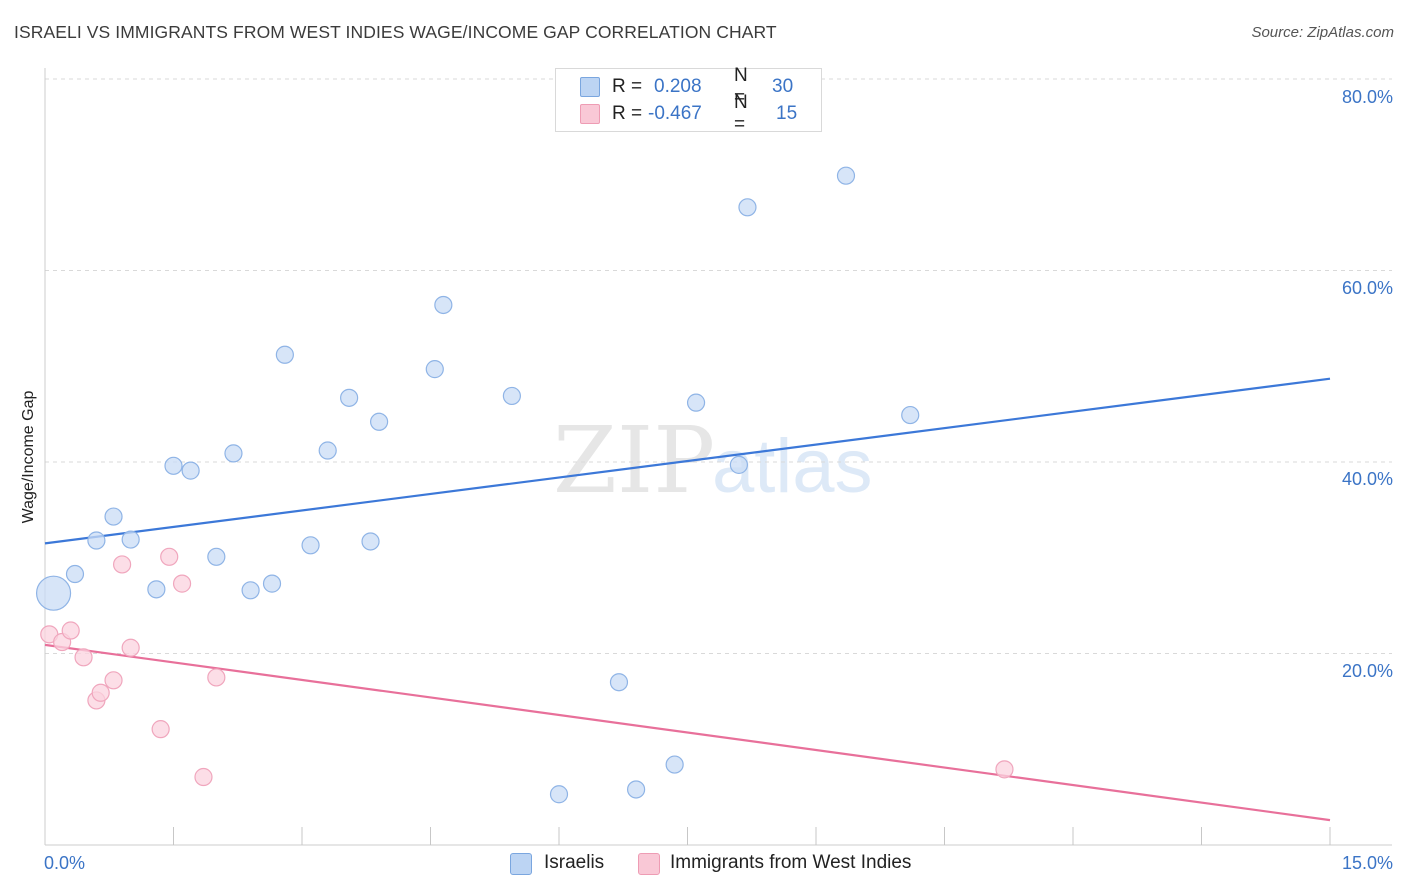  What do you see at coordinates (1322, 32) in the screenshot?
I see `source-label: Source: ZipAtlas.com` at bounding box center [1322, 32].